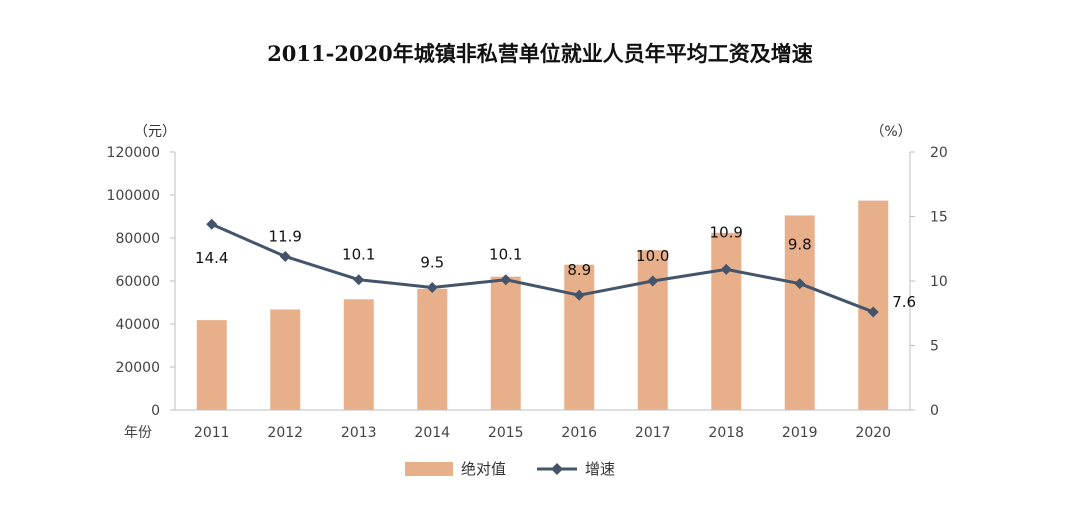 Image resolution: width=1080 pixels, height=525 pixels. What do you see at coordinates (138, 433) in the screenshot?
I see `x-axis-label: 年份` at bounding box center [138, 433].